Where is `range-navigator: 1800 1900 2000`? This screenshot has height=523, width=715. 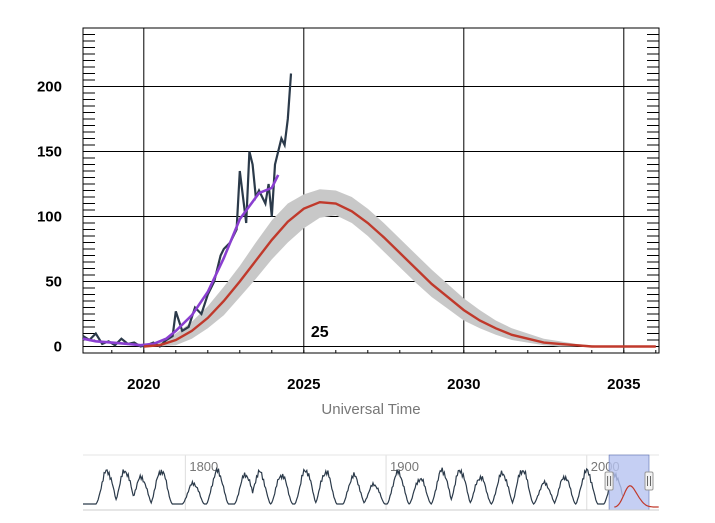 range-navigator: 1800 1900 2000 is located at coordinates (371, 482).